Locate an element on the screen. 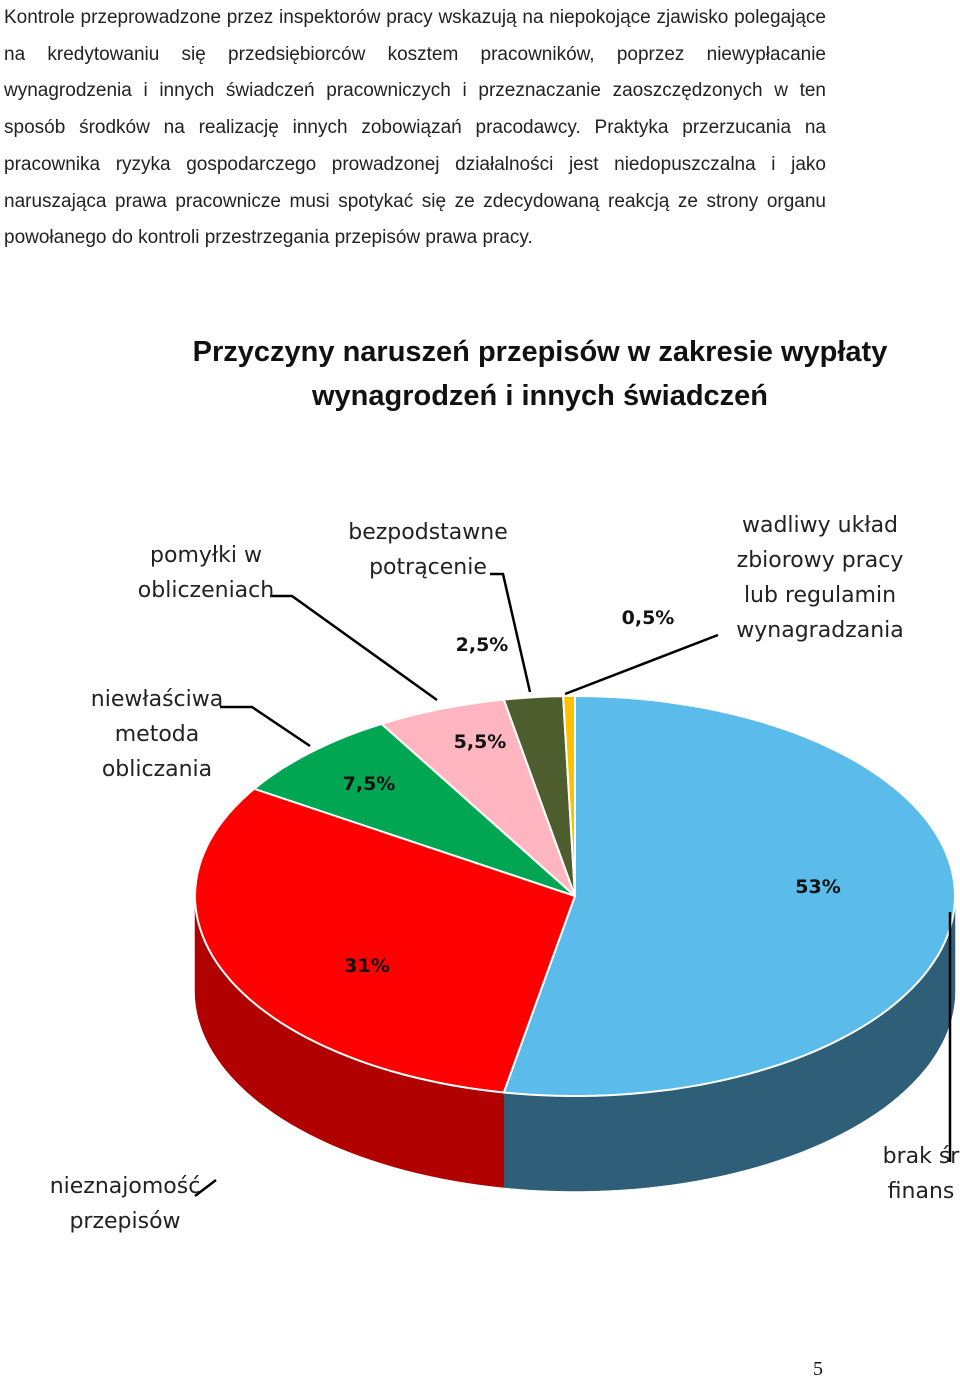 This screenshot has height=1381, width=960. pie-category-label-5-line-0: wadliwy układ is located at coordinates (820, 525).